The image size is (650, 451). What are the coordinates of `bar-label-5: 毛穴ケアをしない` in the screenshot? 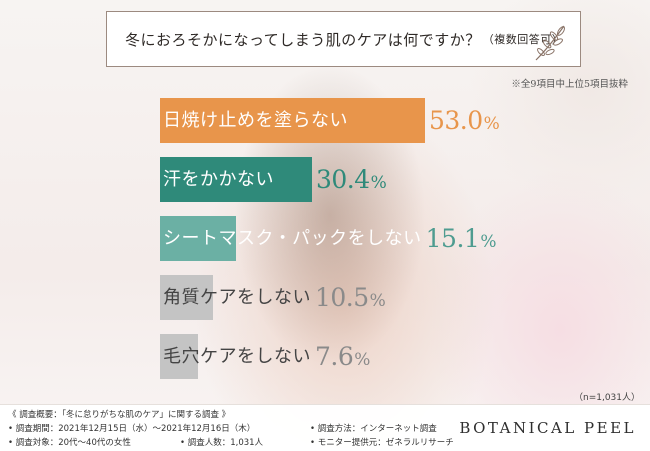 It's located at (237, 356).